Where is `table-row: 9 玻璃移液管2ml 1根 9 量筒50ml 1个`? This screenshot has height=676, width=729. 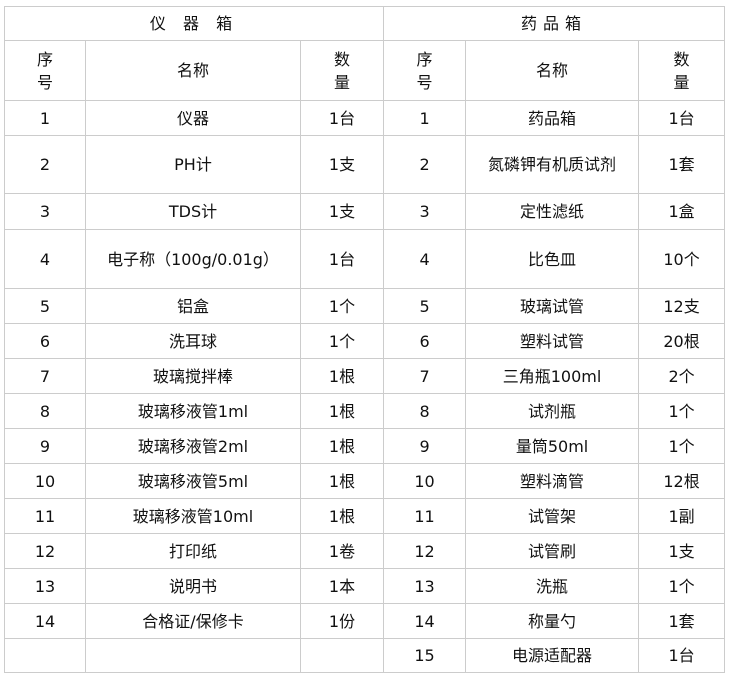 table-row: 9 玻璃移液管2ml 1根 9 量筒50ml 1个 is located at coordinates (365, 446).